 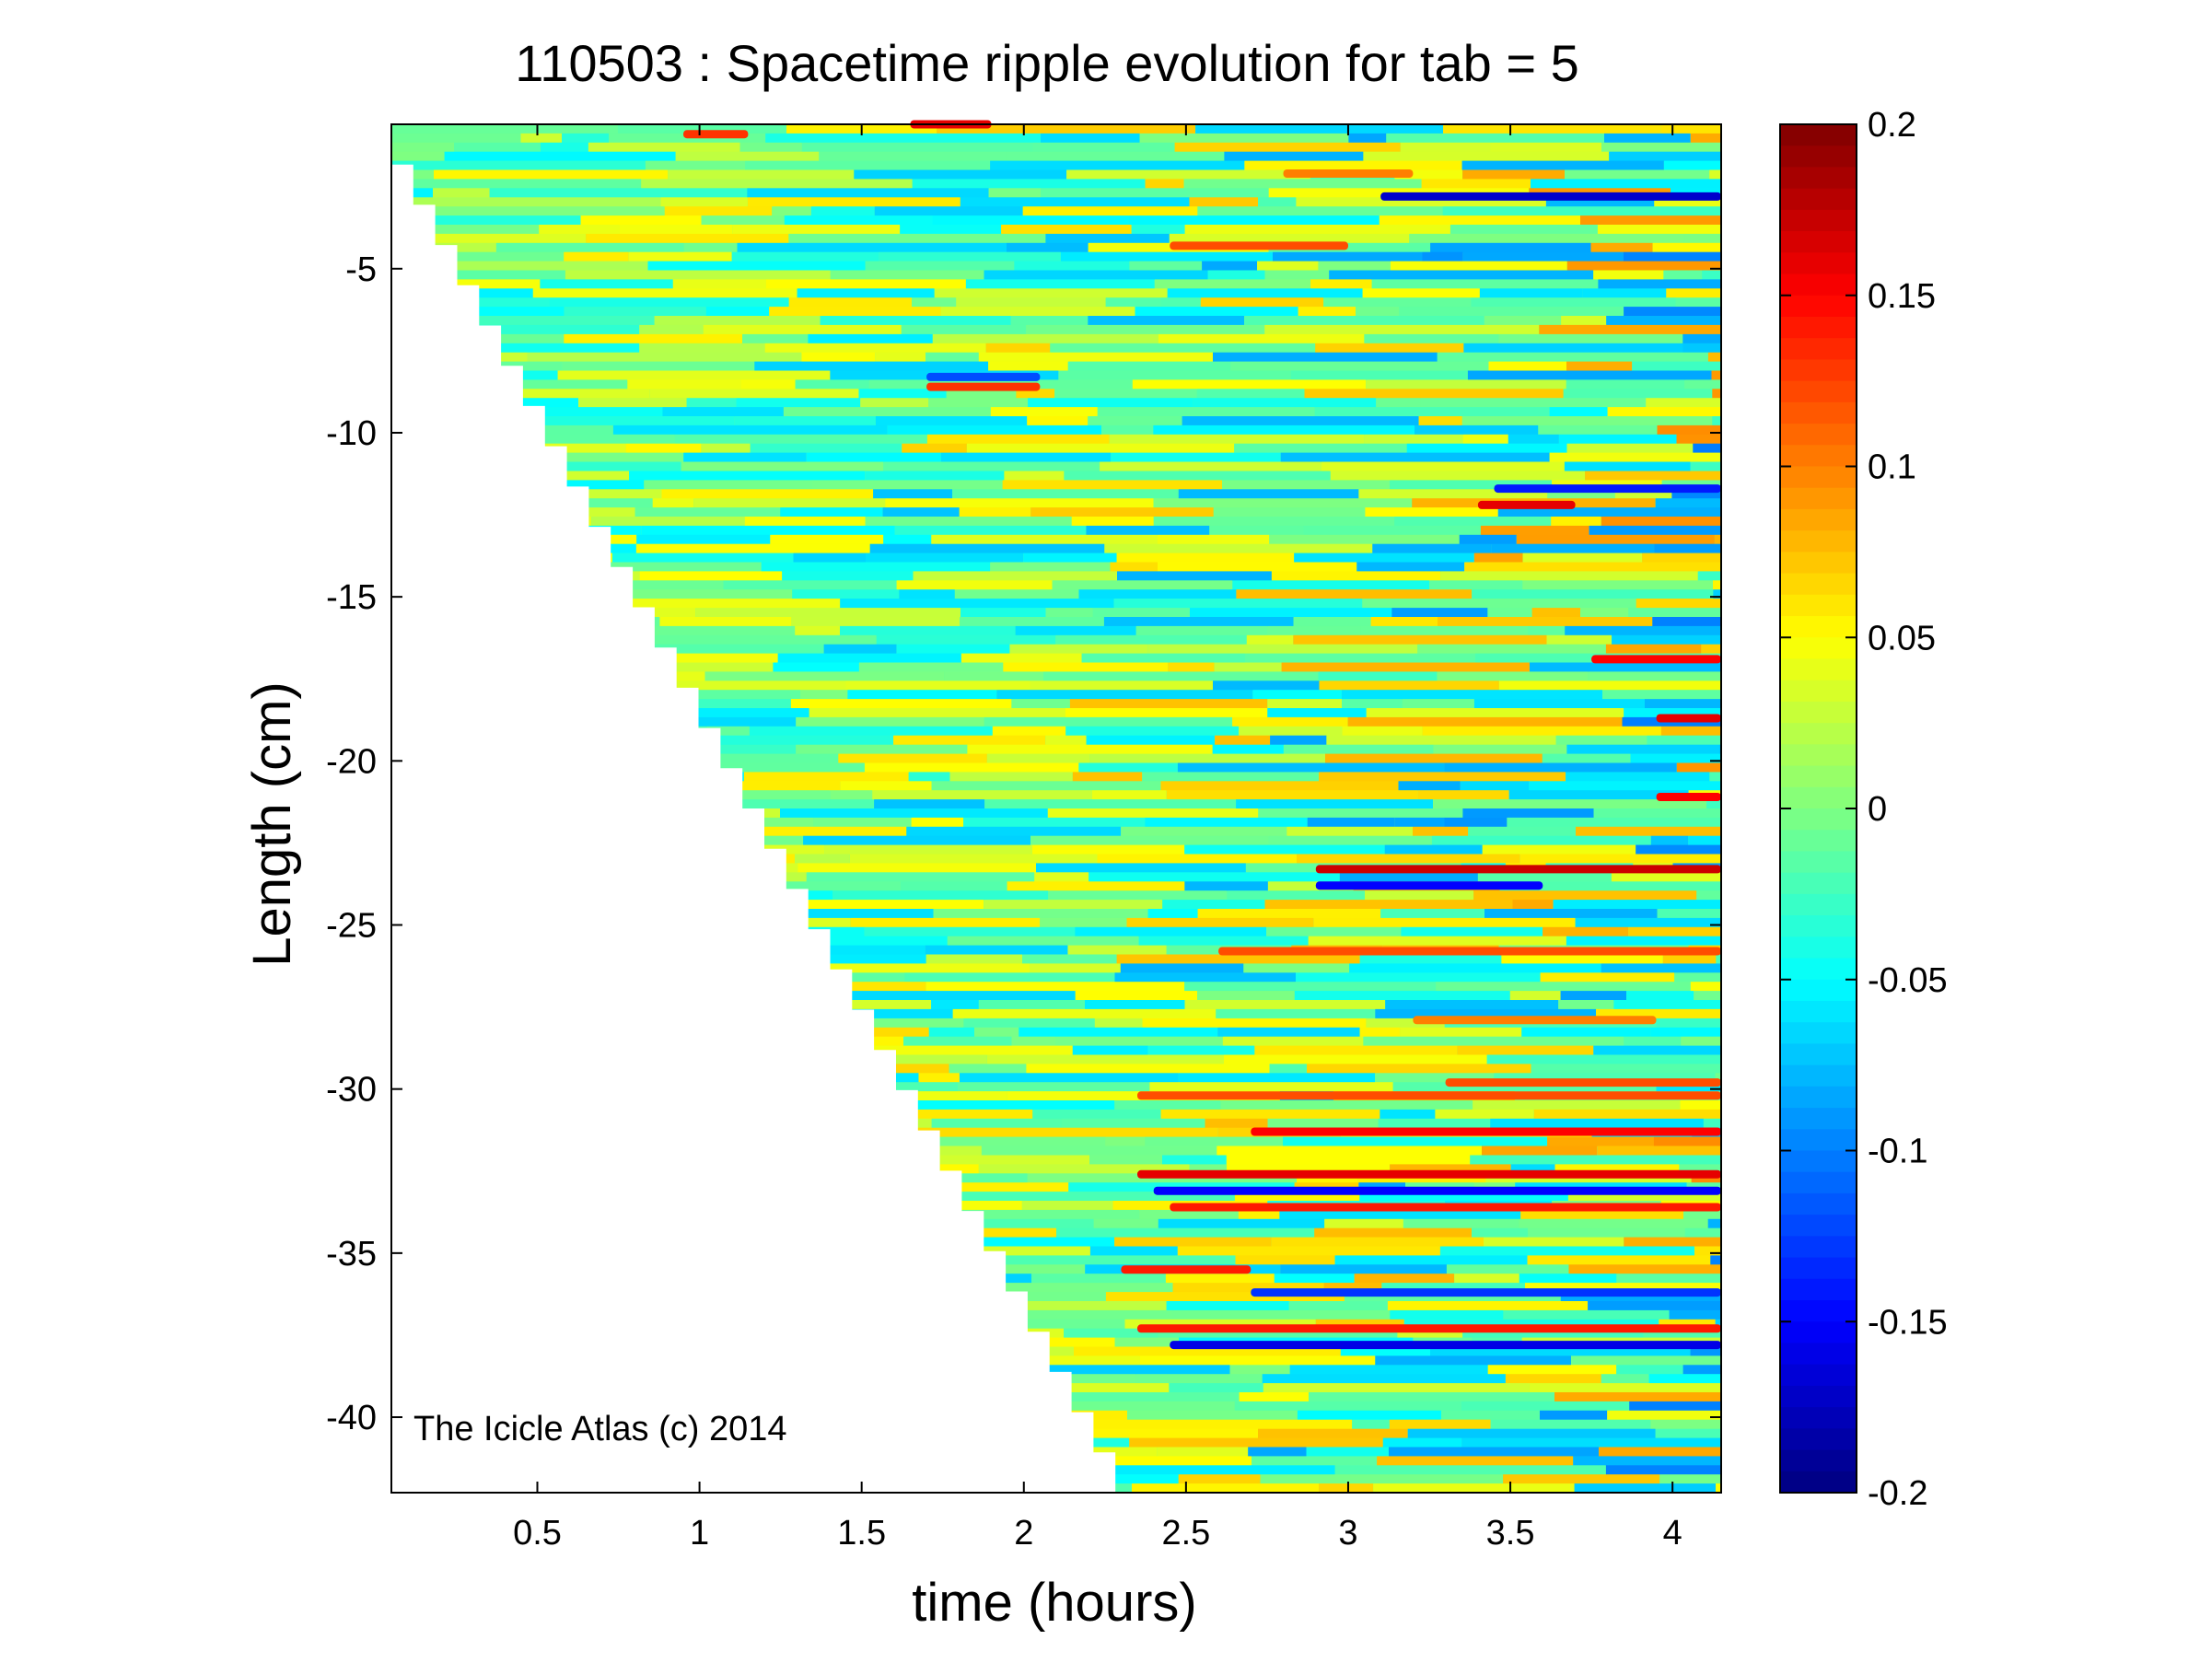 I want to click on y-tick-label: -35, so click(x=352, y=1254).